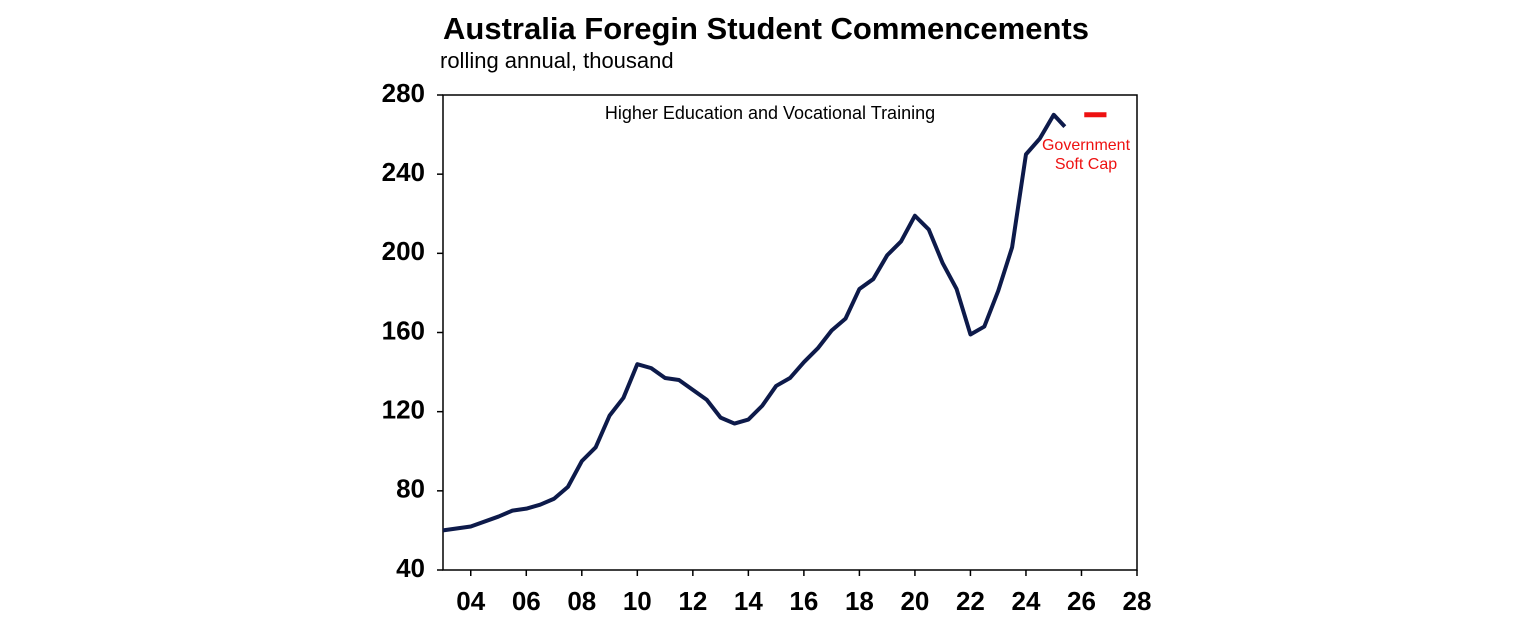 The width and height of the screenshot is (1536, 630). Describe the element at coordinates (1086, 155) in the screenshot. I see `series-label: Government Soft Cap` at that location.